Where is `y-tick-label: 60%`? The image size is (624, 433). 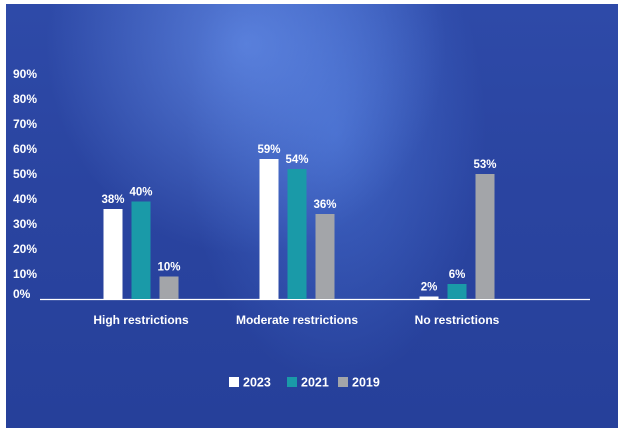
y-tick-label: 60% is located at coordinates (25, 149).